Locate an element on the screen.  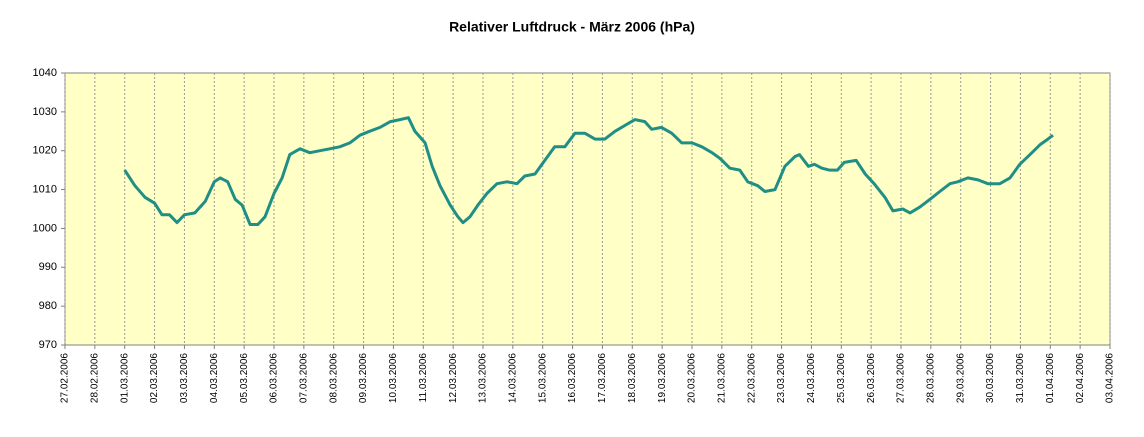
x-tick-label: 27.03.2006 is located at coordinates (901, 378).